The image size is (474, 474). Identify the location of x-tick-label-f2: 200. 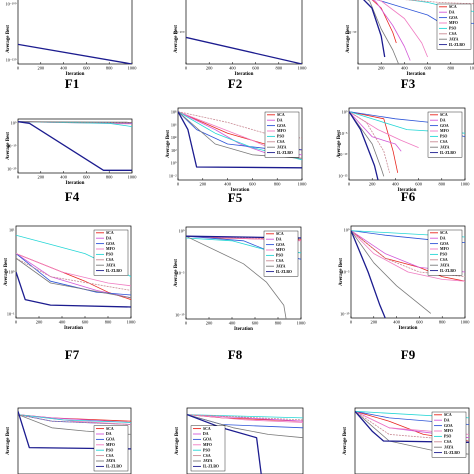
(209, 68).